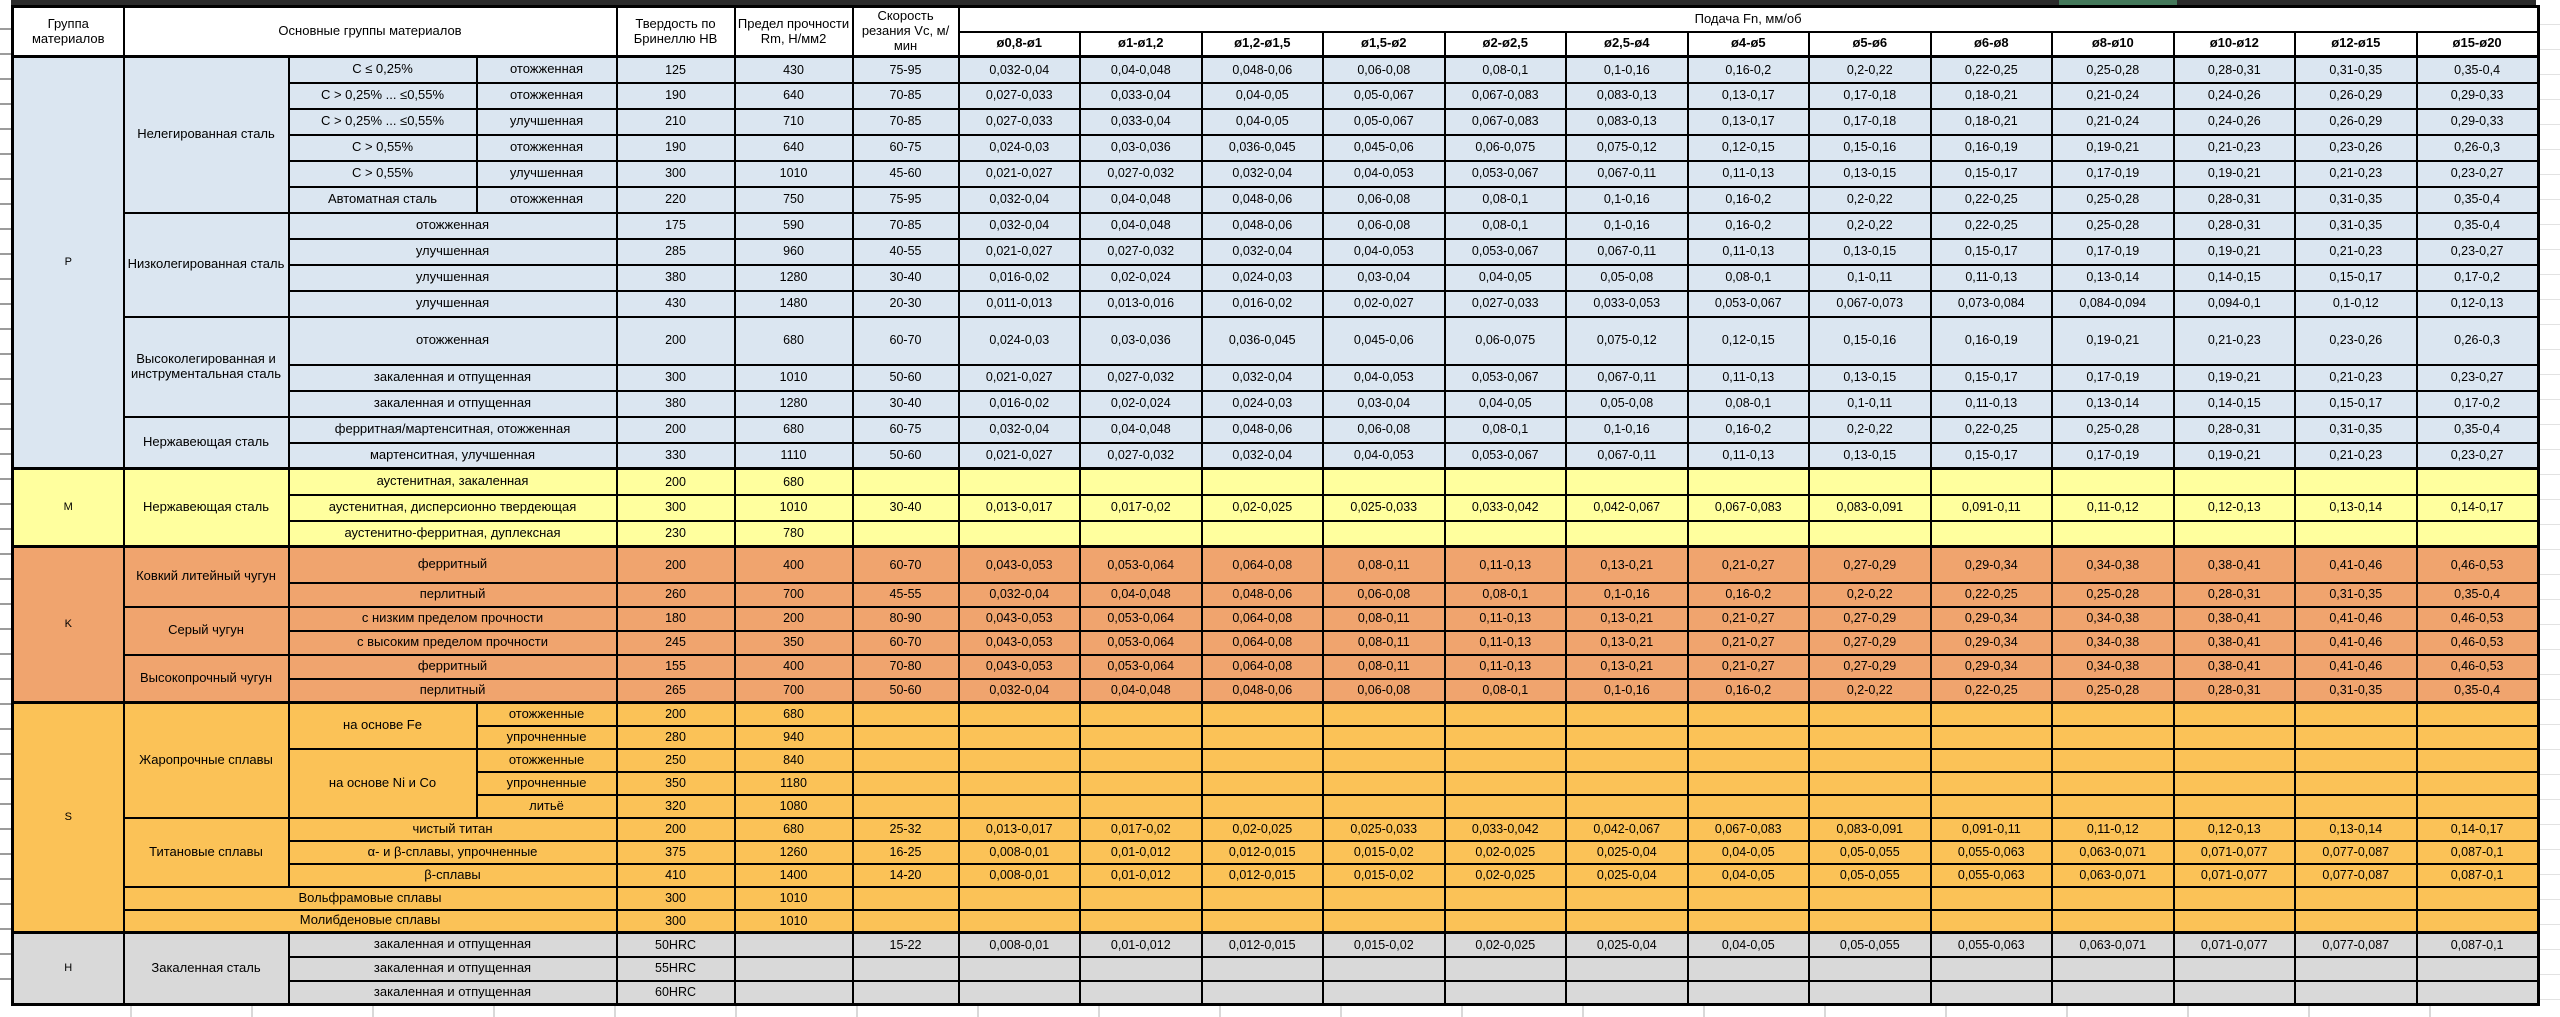 The height and width of the screenshot is (1017, 2560). Describe the element at coordinates (1505, 95) in the screenshot. I see `feed-cell-4: 0,067-0,083` at that location.